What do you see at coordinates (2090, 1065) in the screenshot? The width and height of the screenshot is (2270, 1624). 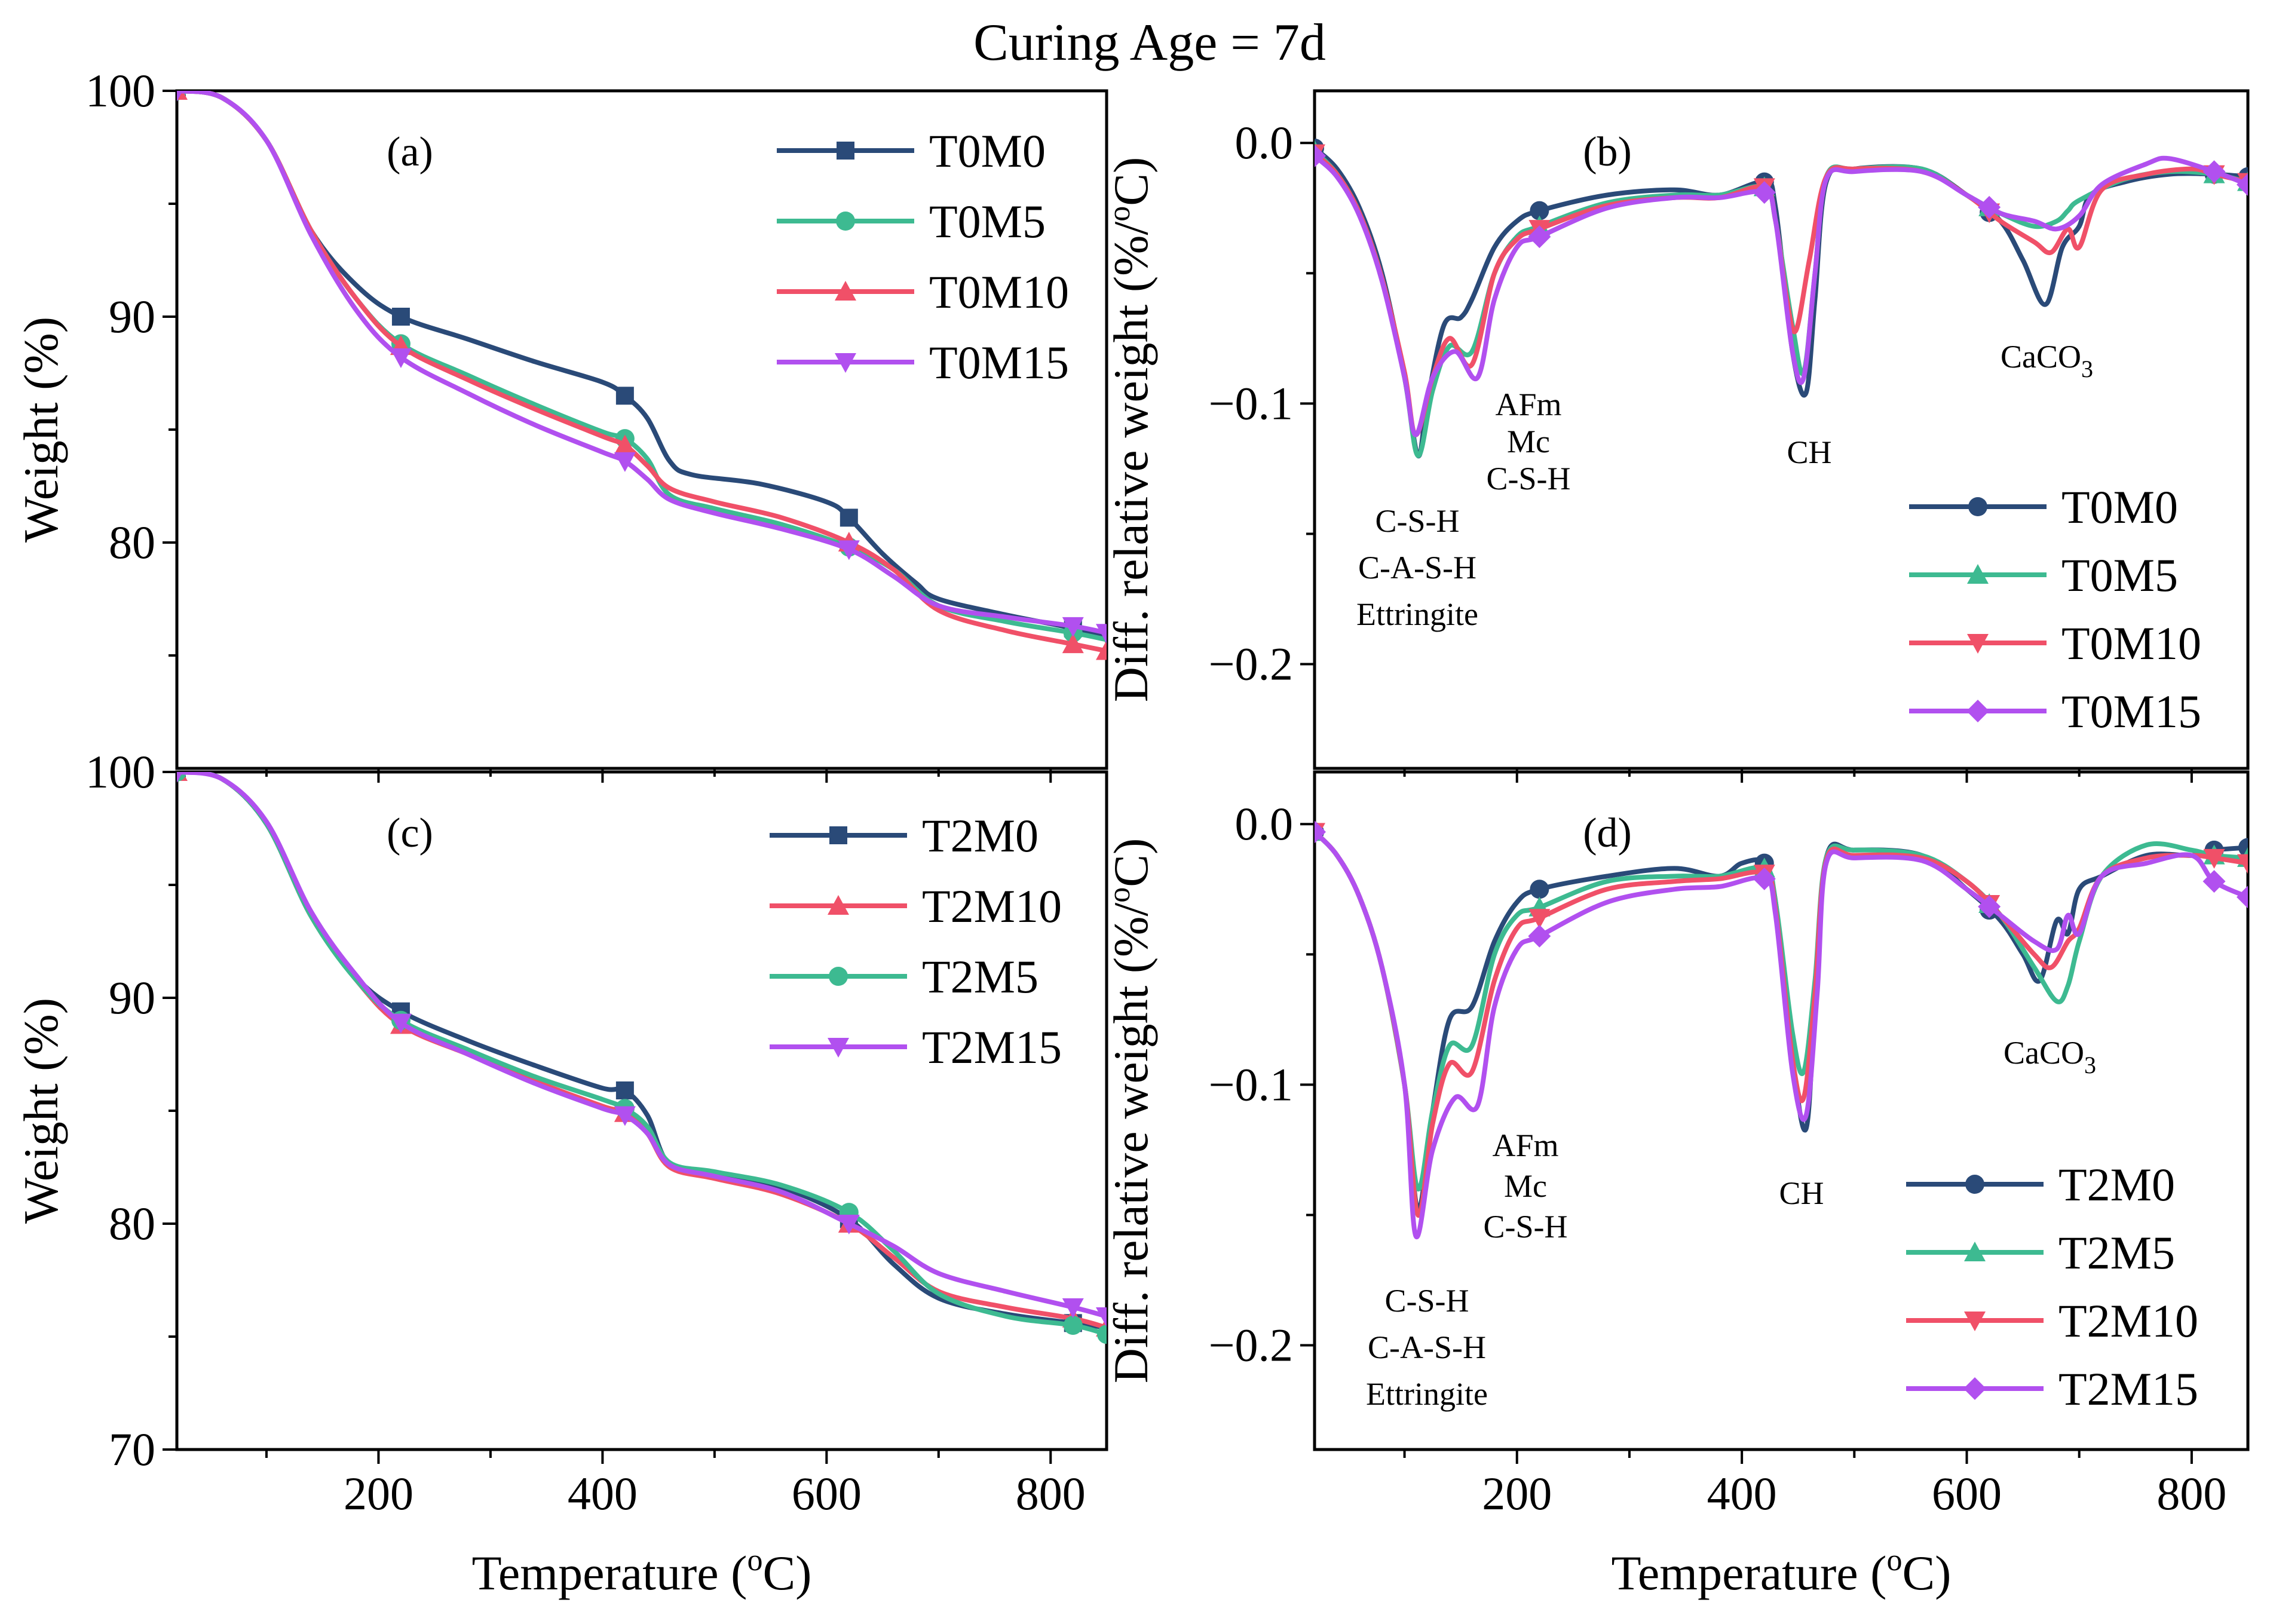 I see `caco3-subscript: 3` at bounding box center [2090, 1065].